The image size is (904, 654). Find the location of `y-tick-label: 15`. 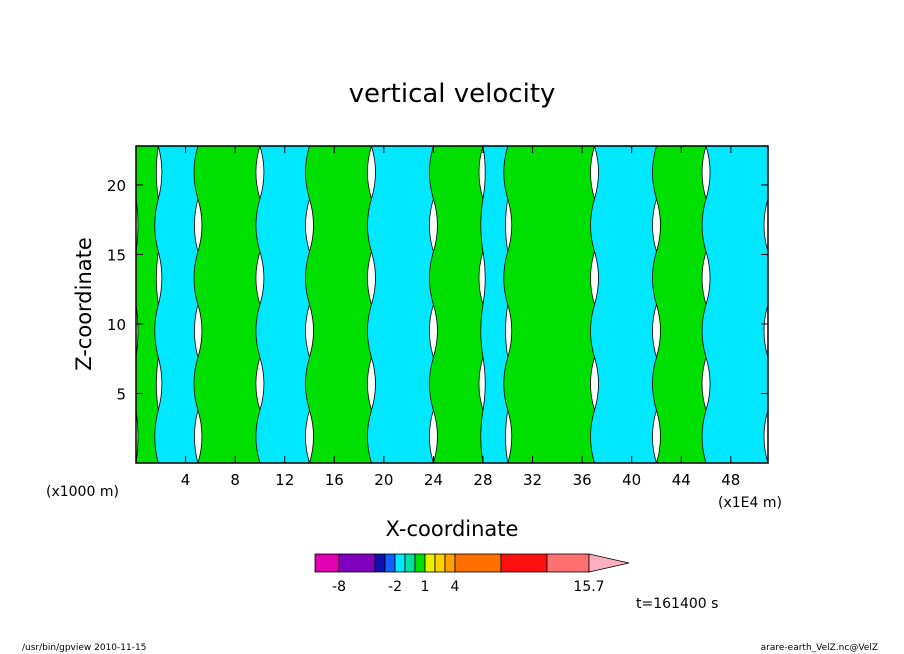

y-tick-label: 15 is located at coordinates (116, 255).